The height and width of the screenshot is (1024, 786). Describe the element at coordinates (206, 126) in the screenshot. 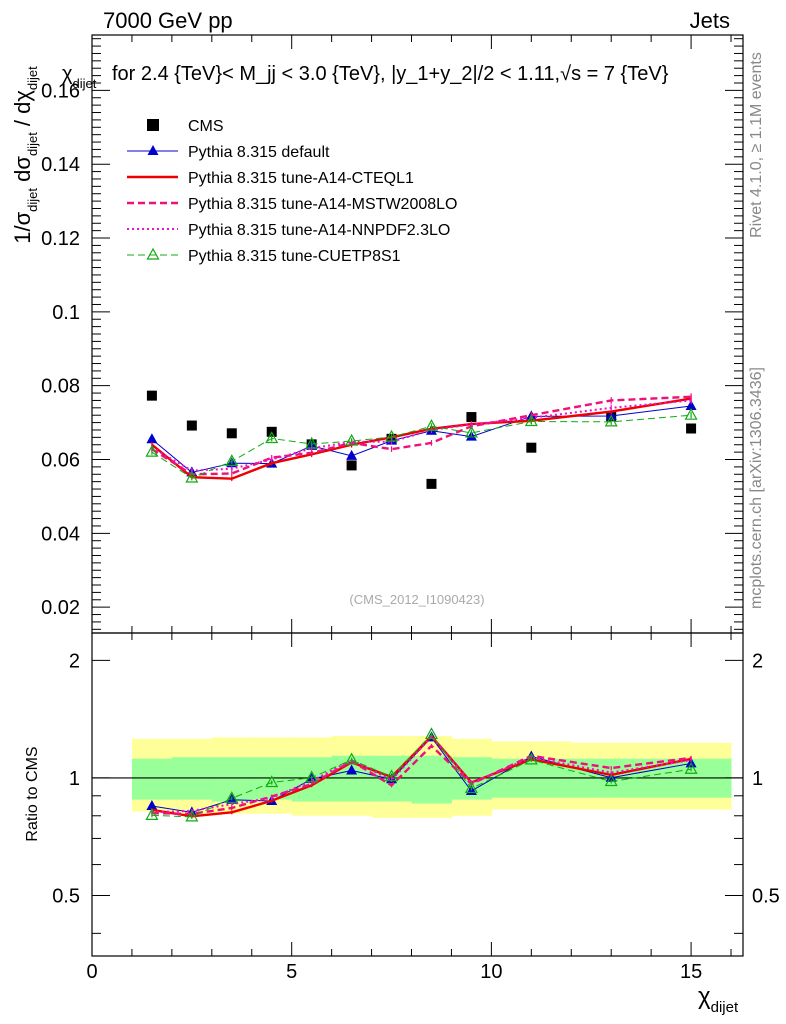

I see `legend-label: CMS` at that location.